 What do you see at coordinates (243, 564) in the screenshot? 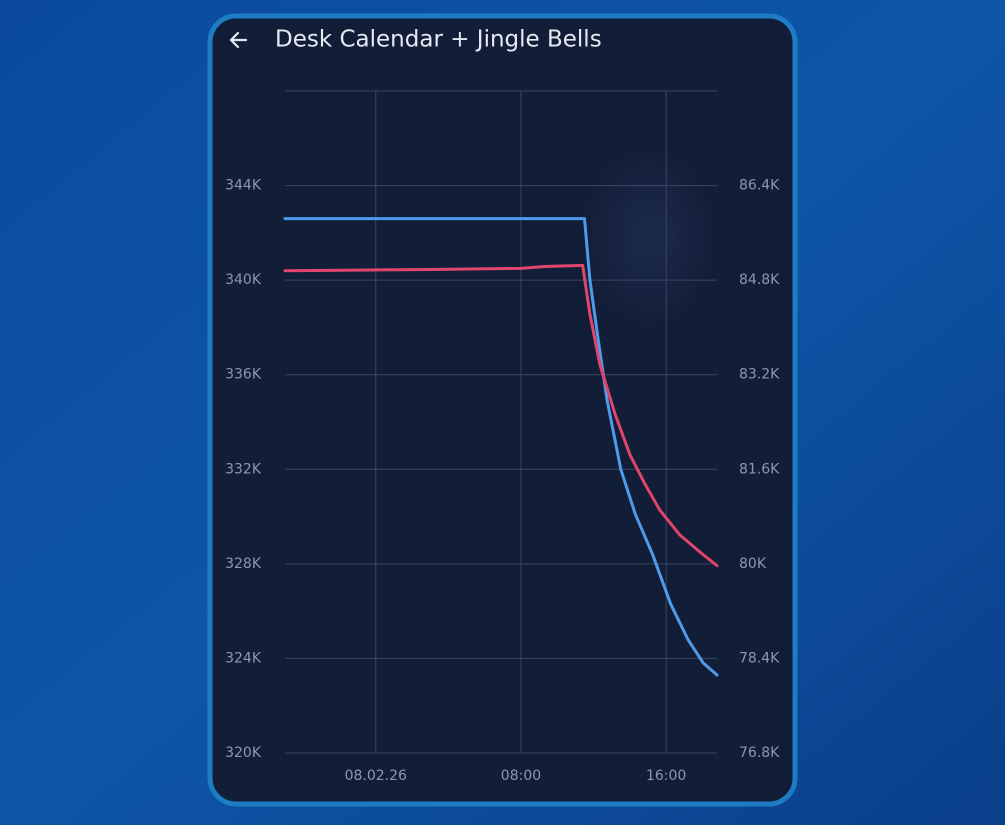
I see `y-tick-label: 328K` at bounding box center [243, 564].